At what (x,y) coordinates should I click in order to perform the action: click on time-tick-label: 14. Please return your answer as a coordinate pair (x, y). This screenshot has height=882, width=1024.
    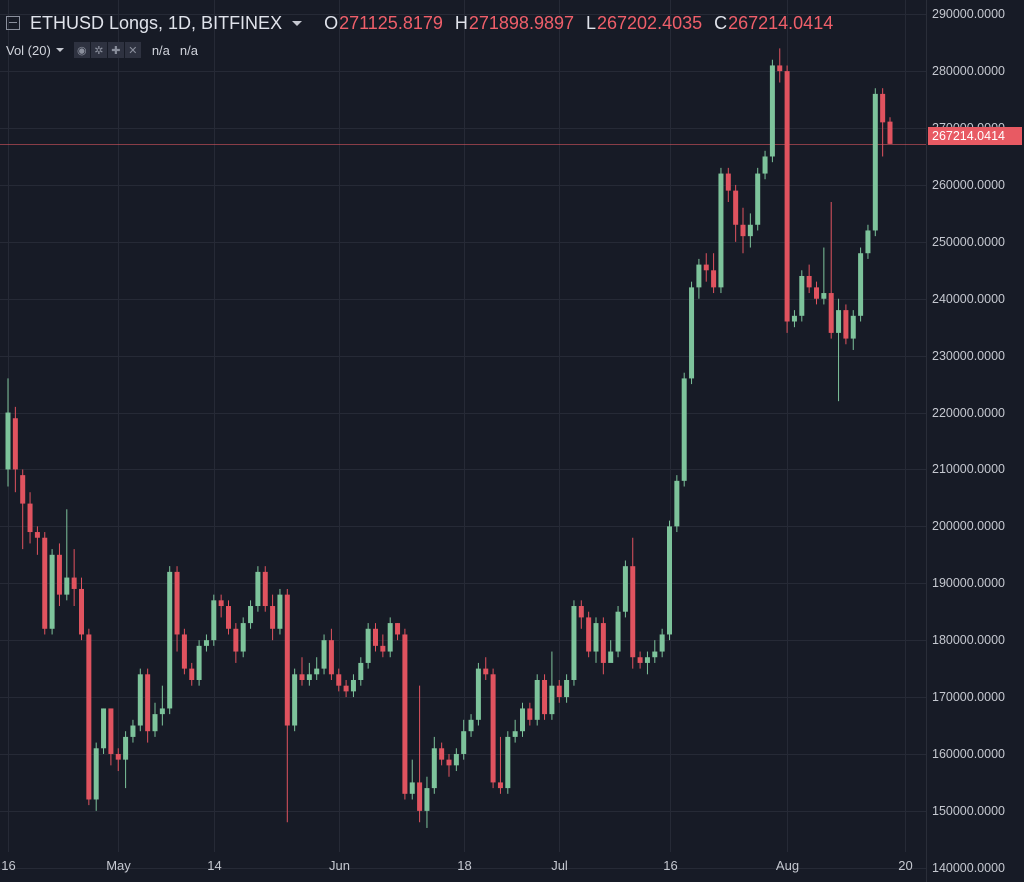
    Looking at the image, I should click on (214, 865).